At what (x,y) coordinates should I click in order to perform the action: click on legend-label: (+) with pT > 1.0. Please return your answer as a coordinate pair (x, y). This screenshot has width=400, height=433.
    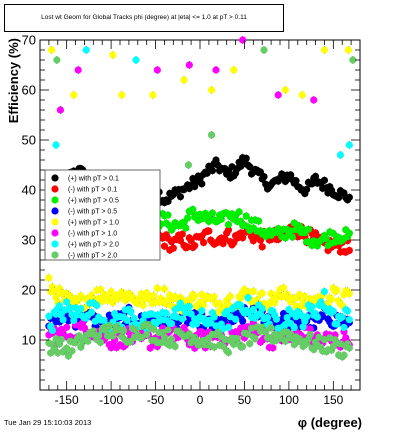
    Looking at the image, I should click on (93, 223).